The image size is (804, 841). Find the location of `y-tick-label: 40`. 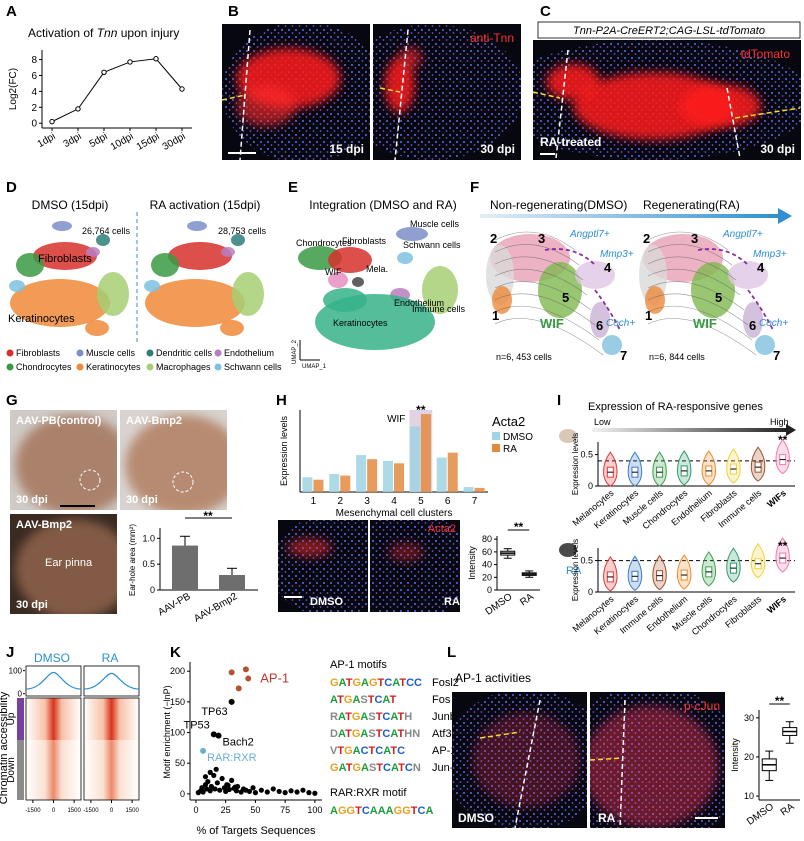

y-tick-label: 40 is located at coordinates (487, 565).